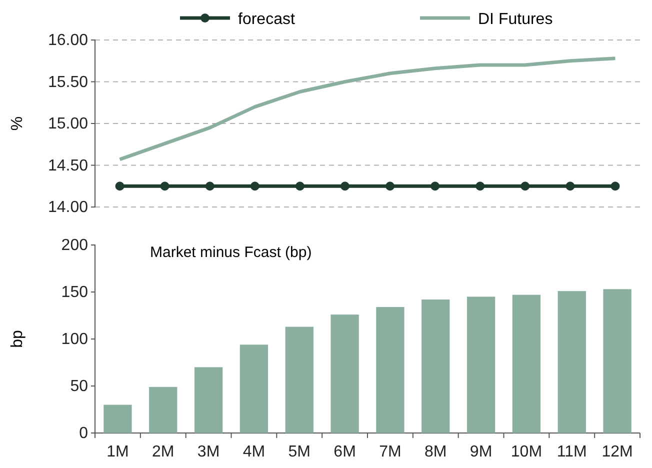 The height and width of the screenshot is (468, 652). I want to click on x-tick-label: 4M, so click(254, 451).